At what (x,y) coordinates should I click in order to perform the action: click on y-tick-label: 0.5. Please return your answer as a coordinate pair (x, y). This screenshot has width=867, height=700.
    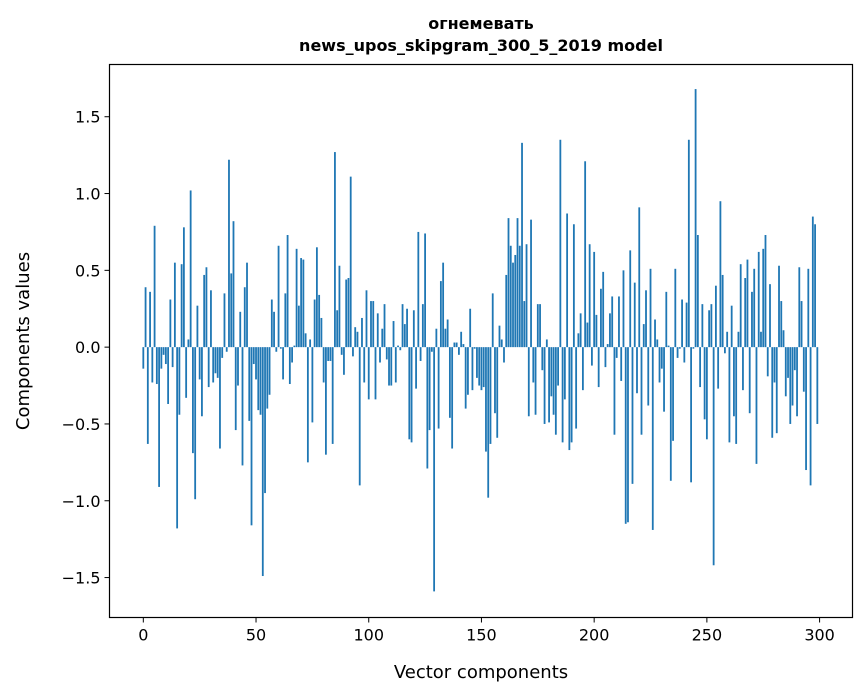
    Looking at the image, I should click on (87, 270).